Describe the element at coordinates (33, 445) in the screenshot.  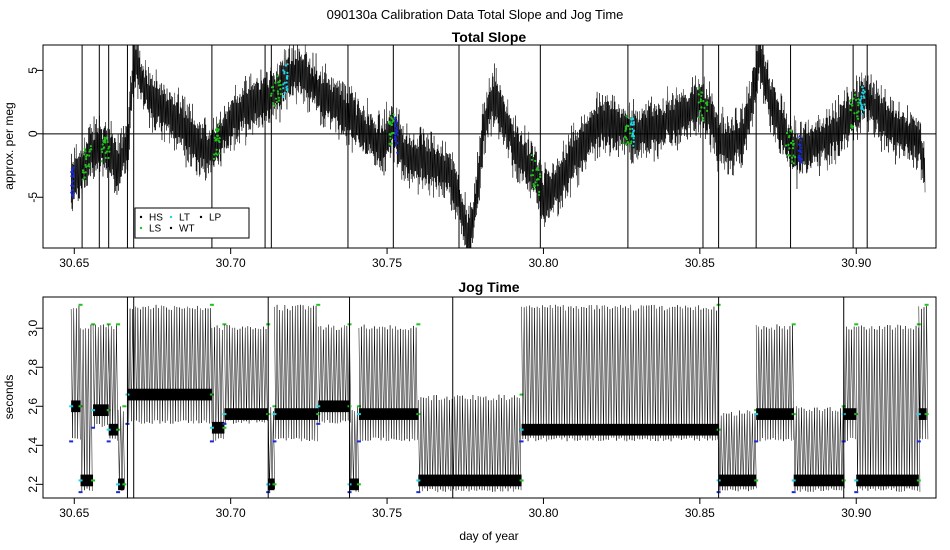
I see `jog-time-ytick-label: 2.4` at that location.